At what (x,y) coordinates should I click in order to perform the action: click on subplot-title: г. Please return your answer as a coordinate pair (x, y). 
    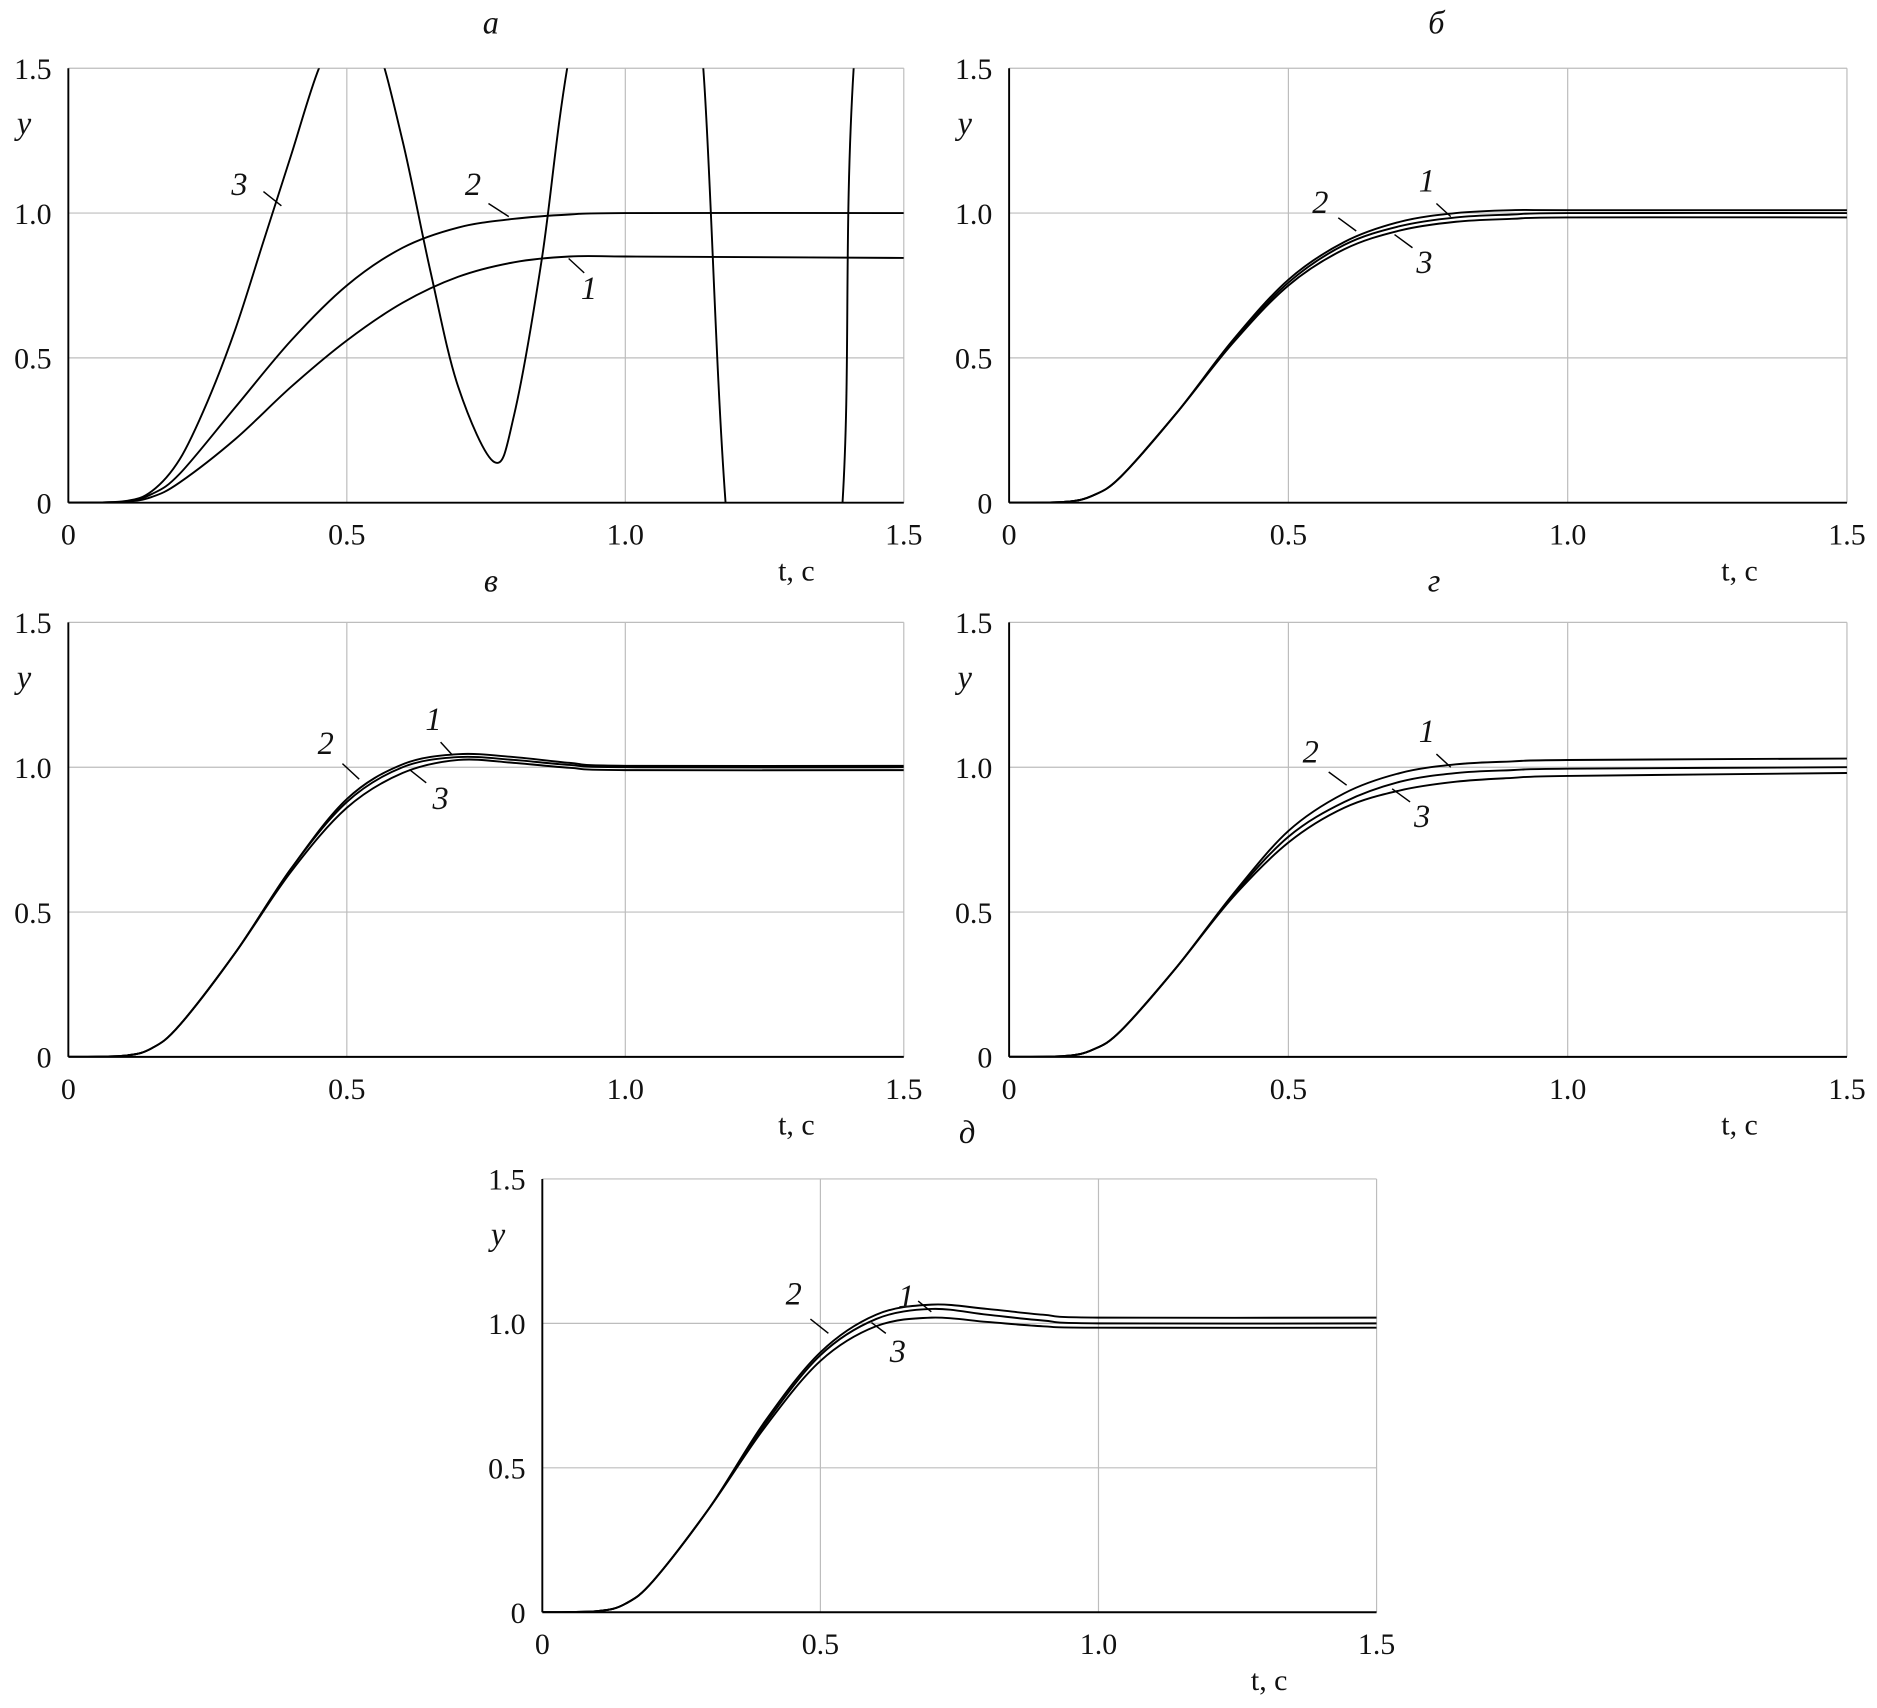
    Looking at the image, I should click on (1434, 580).